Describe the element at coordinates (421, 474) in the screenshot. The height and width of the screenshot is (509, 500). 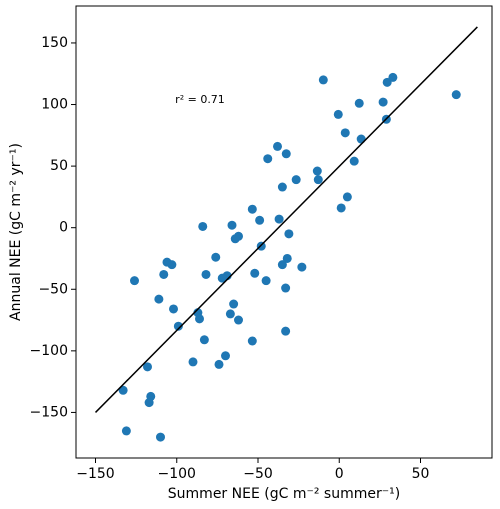
I see `x-tick-label: 50` at that location.